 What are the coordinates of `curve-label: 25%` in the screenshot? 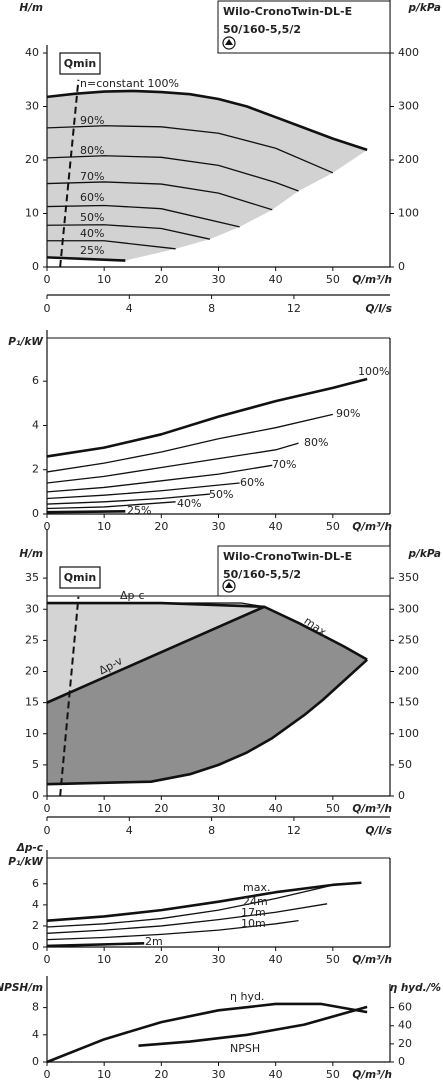 It's located at (139, 510).